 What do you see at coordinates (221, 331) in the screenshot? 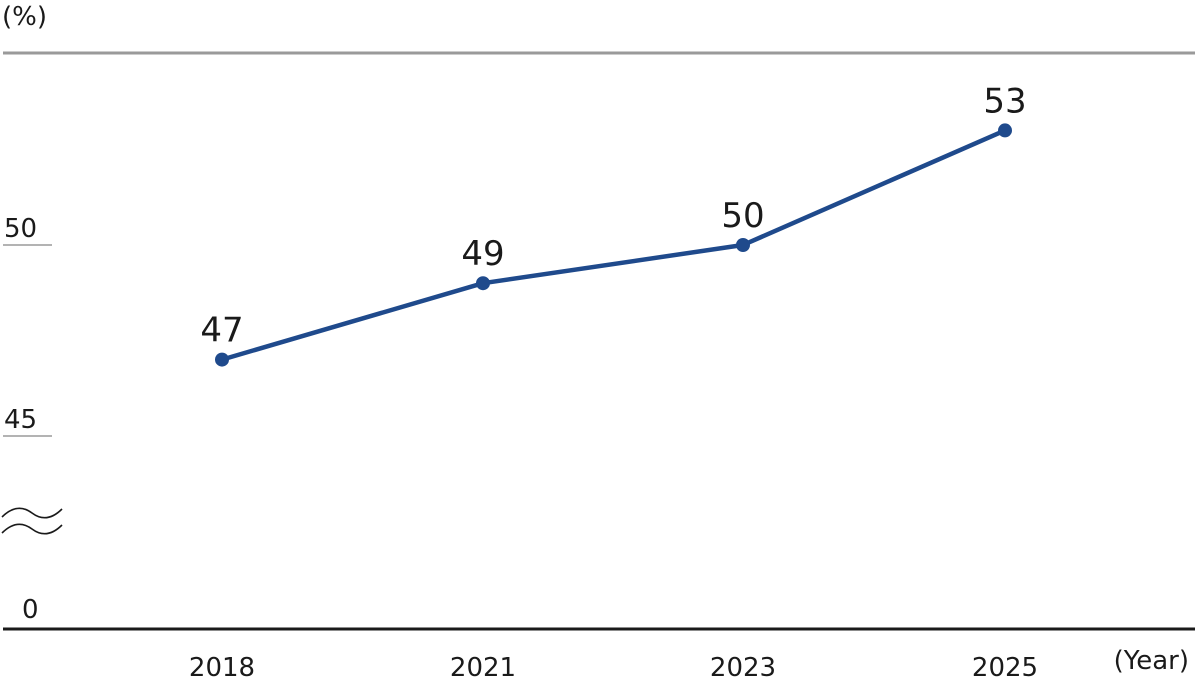
I see `data-label: 47` at bounding box center [221, 331].